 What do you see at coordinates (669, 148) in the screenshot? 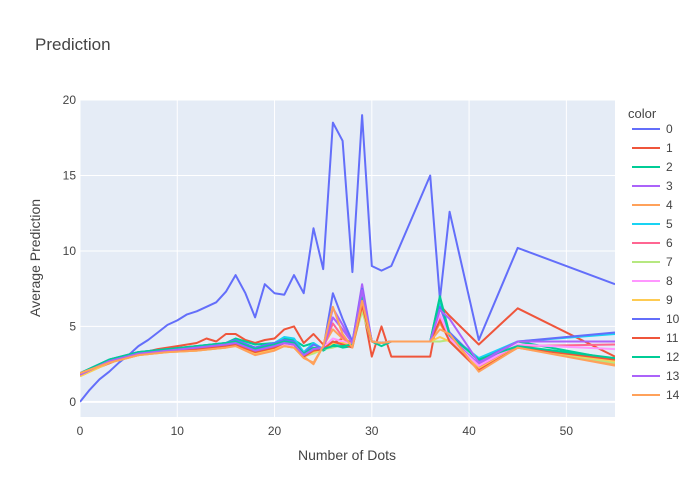
I see `legend-label-1: 1` at bounding box center [669, 148].